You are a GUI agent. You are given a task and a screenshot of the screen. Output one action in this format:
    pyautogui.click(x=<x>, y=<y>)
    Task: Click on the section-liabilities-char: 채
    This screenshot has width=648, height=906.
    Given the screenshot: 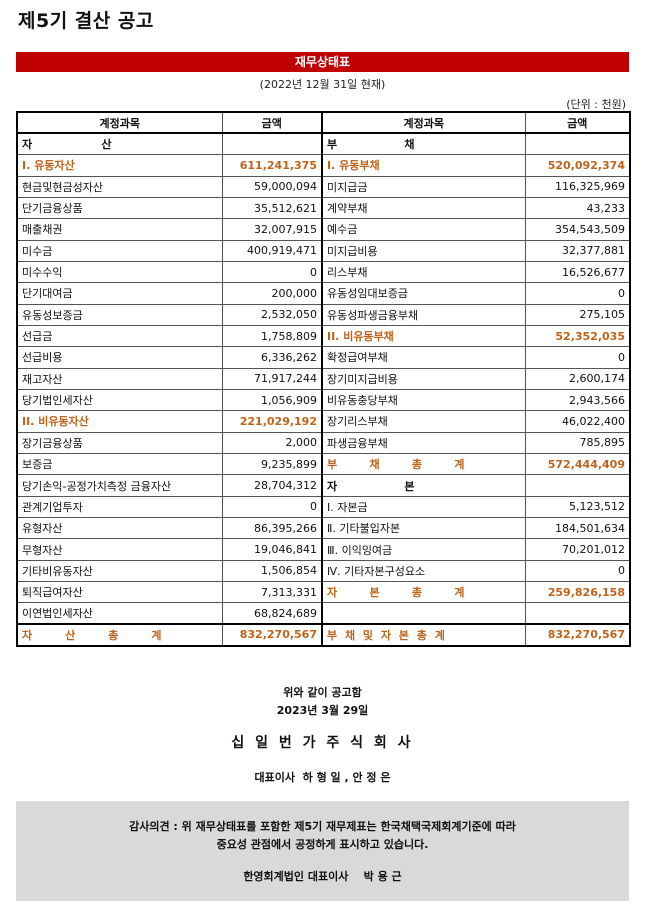 What is the action you would take?
    pyautogui.click(x=409, y=145)
    